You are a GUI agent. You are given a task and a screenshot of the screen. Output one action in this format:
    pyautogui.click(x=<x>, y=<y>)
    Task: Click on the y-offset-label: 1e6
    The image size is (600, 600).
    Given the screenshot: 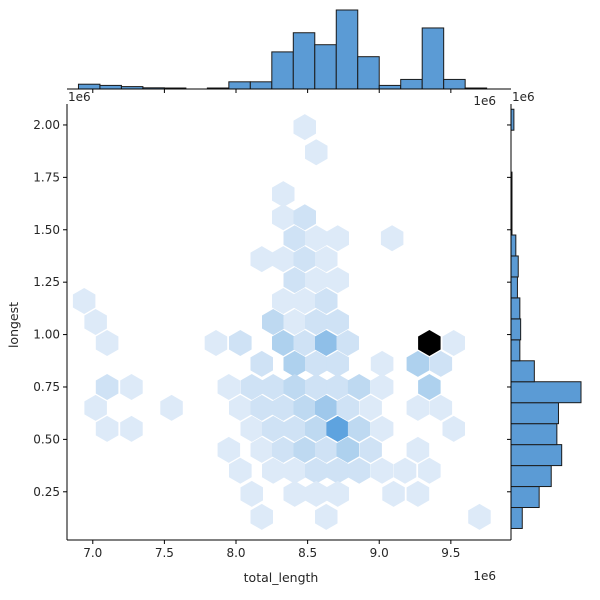 What is the action you would take?
    pyautogui.click(x=79, y=97)
    